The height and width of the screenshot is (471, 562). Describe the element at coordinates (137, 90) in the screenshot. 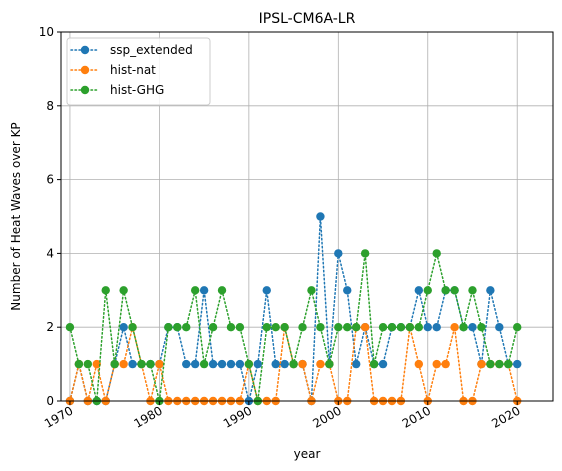

I see `legend-label: hist-GHG` at that location.